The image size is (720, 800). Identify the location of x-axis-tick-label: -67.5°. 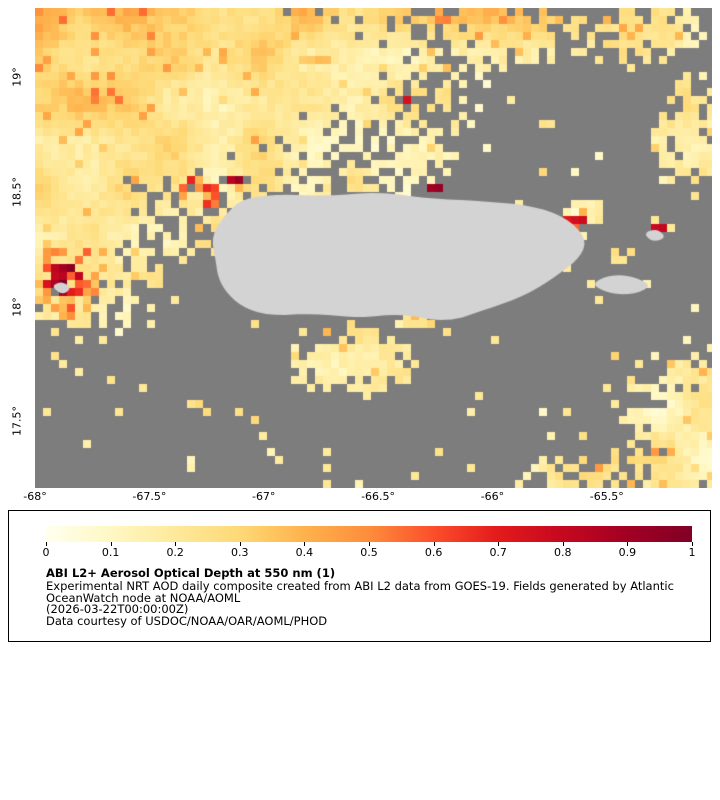
(149, 496).